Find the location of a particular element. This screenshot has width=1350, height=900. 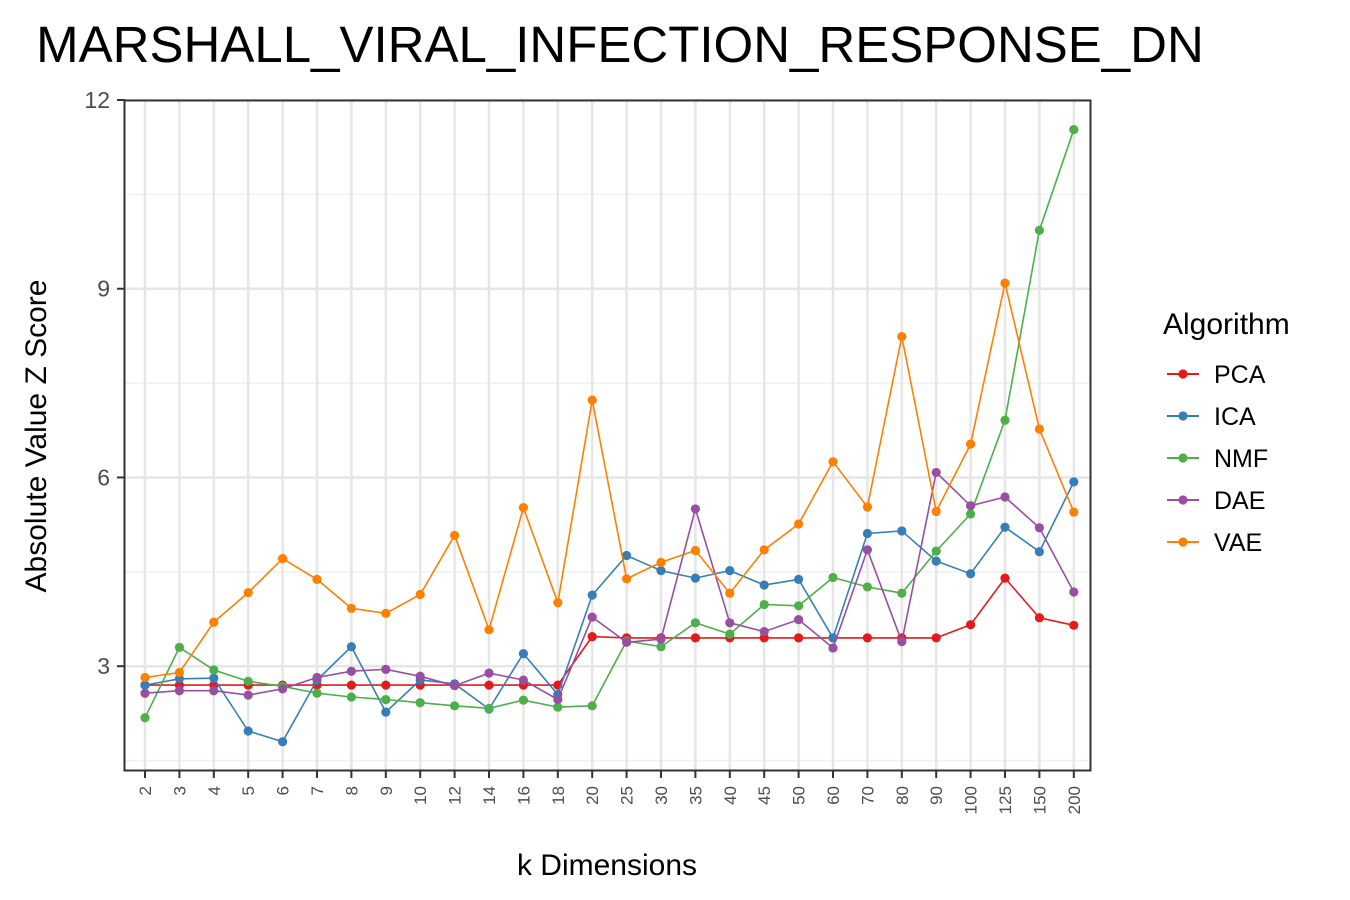

y-axis-label: Absolute Value Z Score is located at coordinates (36, 436).